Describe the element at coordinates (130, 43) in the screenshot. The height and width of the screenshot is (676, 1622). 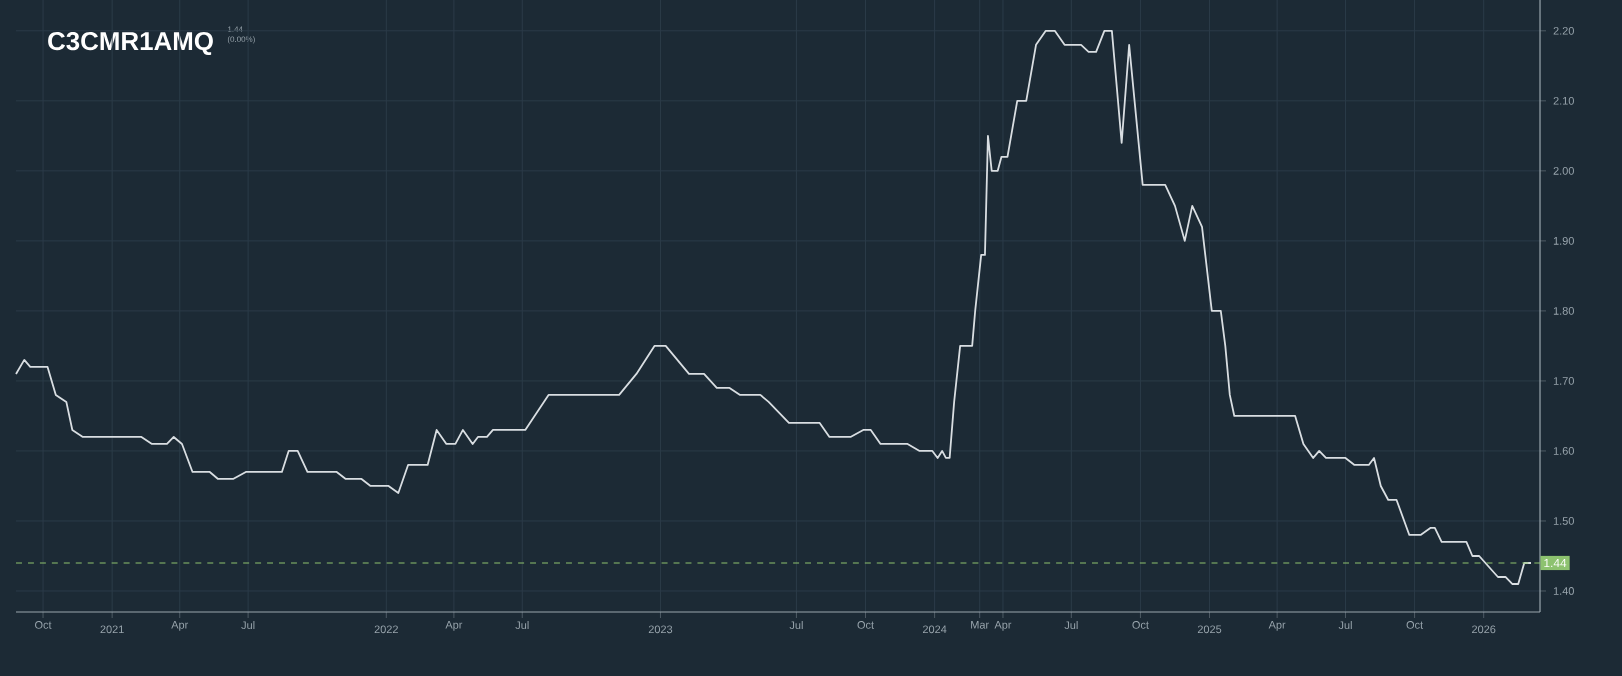
I see `text: C3CMR1AMQ` at that location.